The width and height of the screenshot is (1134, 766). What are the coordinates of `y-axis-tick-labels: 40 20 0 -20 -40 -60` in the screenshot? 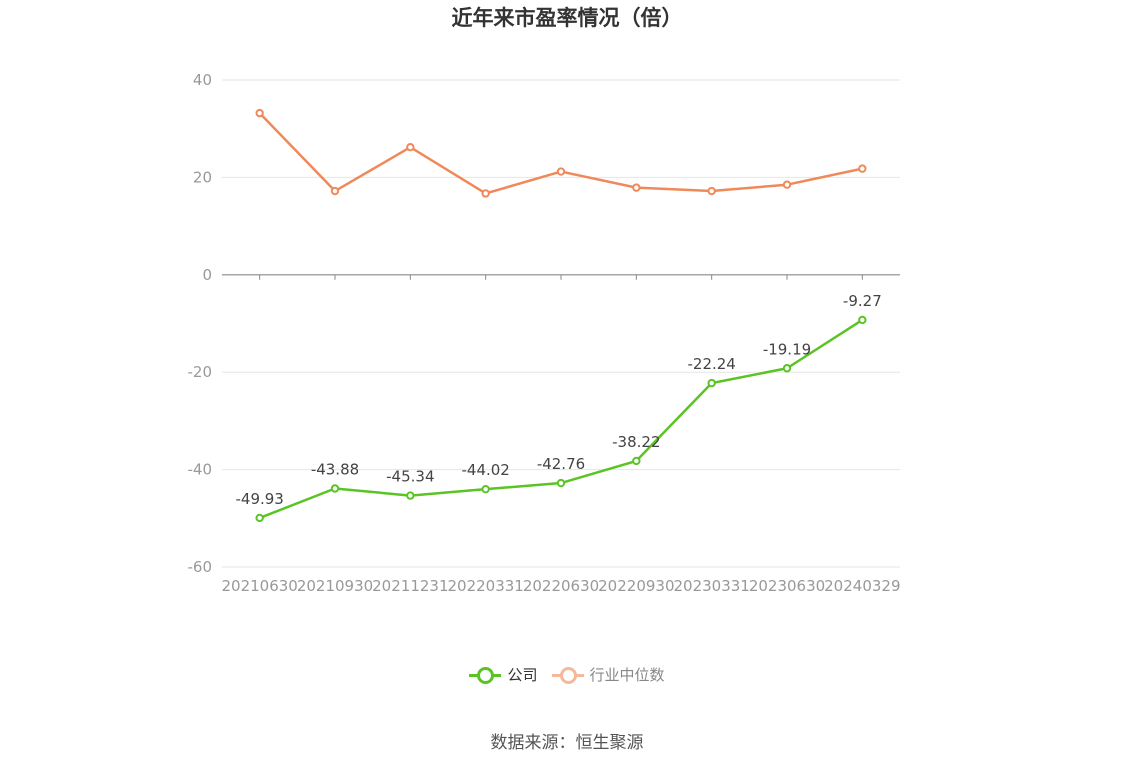 It's located at (200, 323).